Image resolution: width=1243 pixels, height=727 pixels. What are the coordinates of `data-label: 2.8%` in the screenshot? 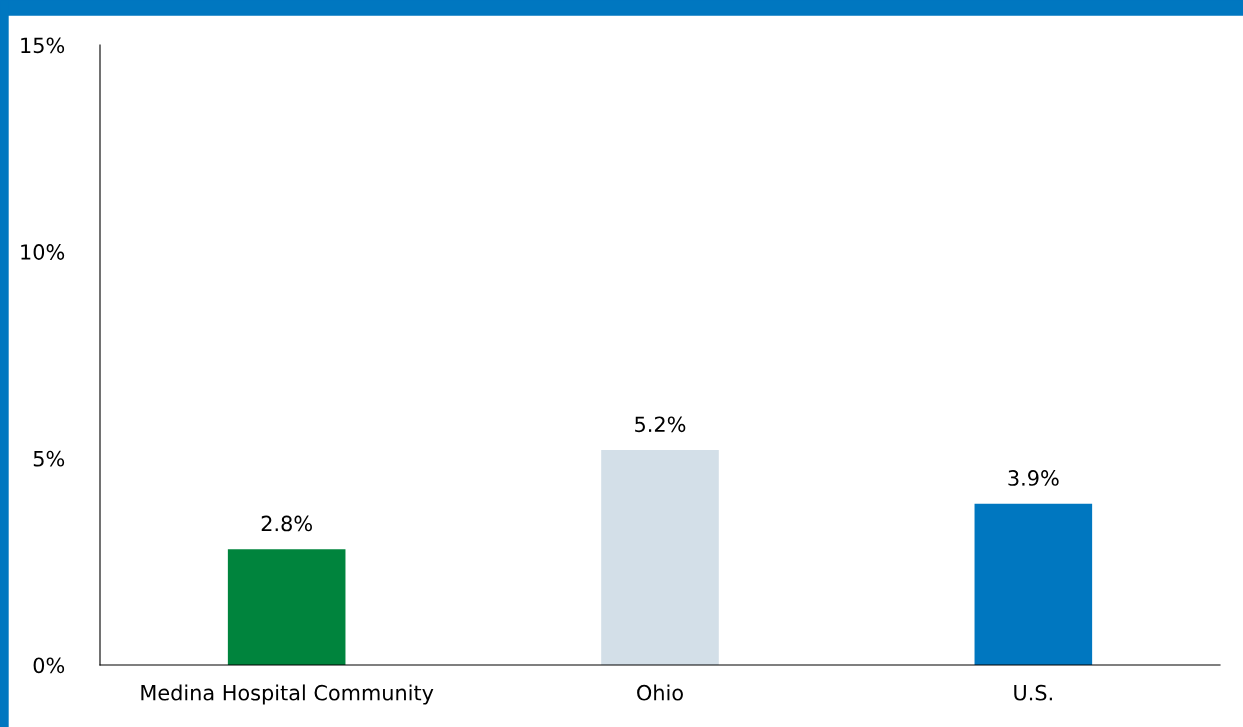 It's located at (286, 523).